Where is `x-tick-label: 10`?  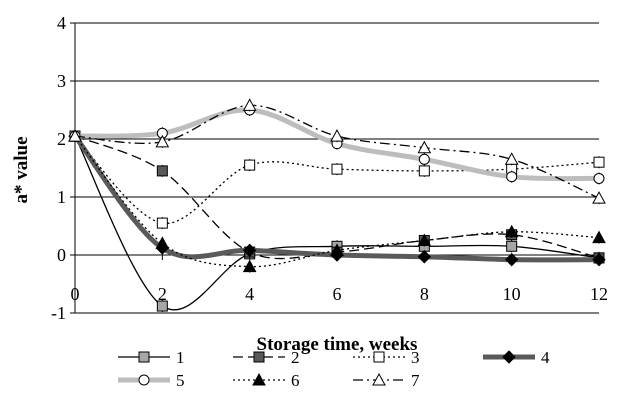
x-tick-label: 10 is located at coordinates (512, 294).